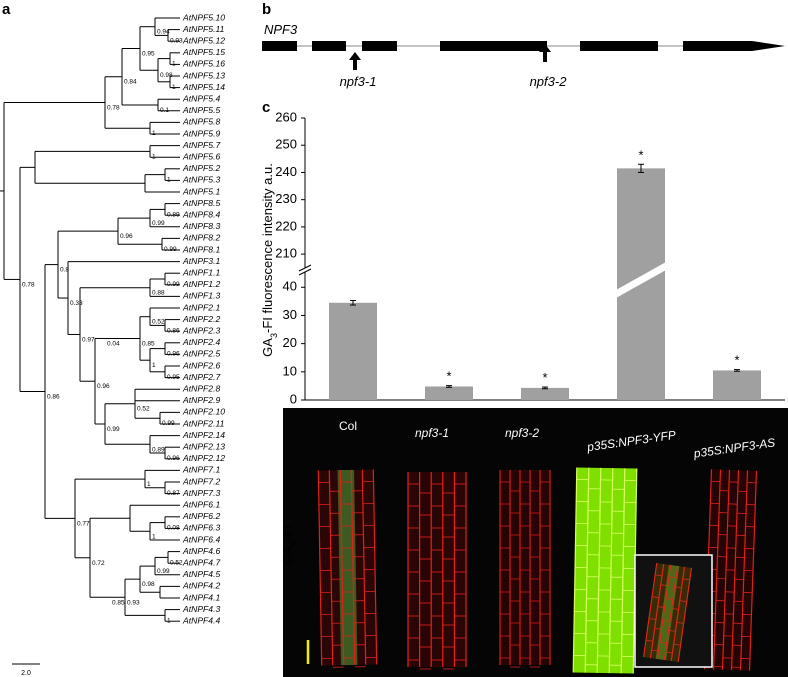 Image resolution: width=788 pixels, height=677 pixels. Describe the element at coordinates (201, 504) in the screenshot. I see `leaf-label: AtNPF6.1` at that location.